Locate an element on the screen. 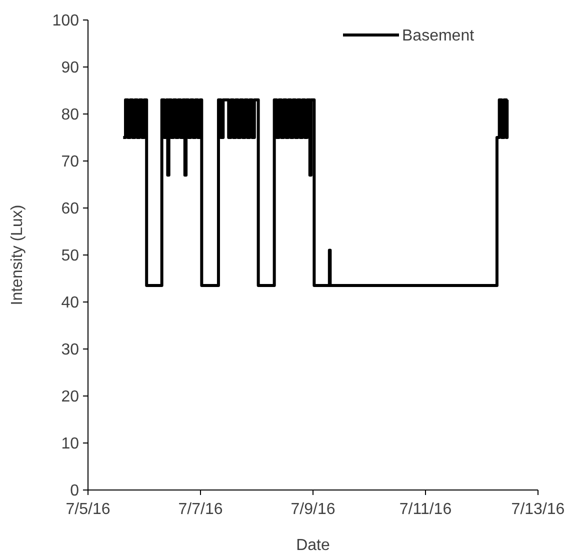  y-tick-label: 100 is located at coordinates (66, 21).